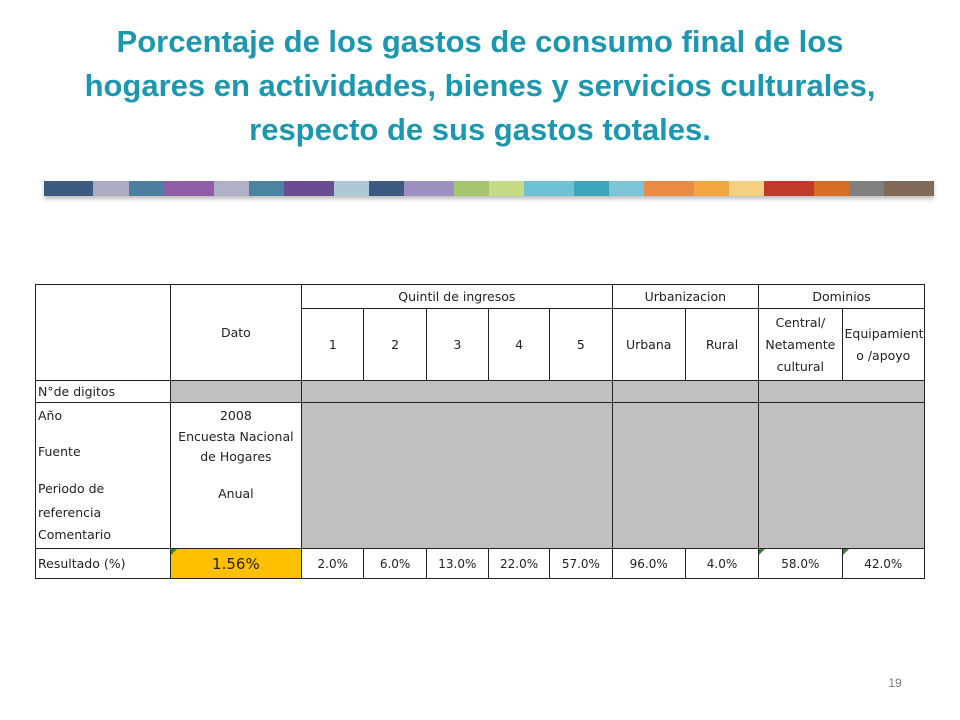  I want to click on header-dominios-group: Dominios, so click(841, 296).